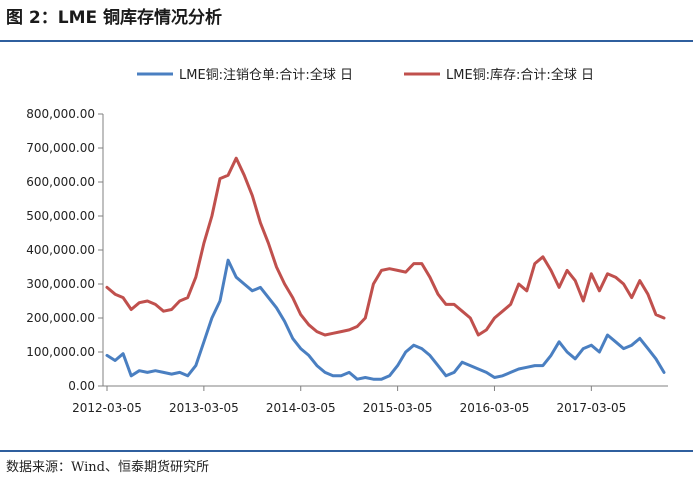  I want to click on x-tick-label: 2013-03-05, so click(204, 408).